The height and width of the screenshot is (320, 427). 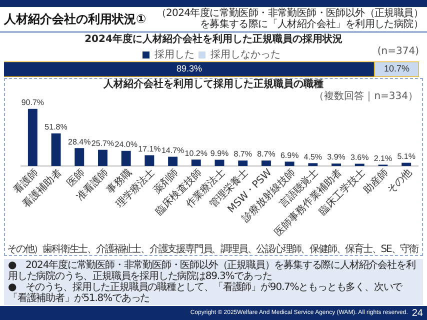 What do you see at coordinates (196, 153) in the screenshot?
I see `data-label: 10.2%` at bounding box center [196, 153].